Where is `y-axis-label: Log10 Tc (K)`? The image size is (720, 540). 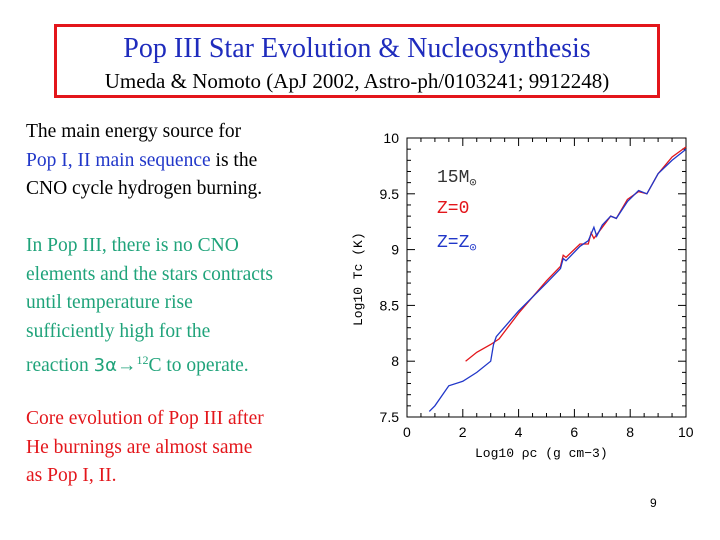 y-axis-label: Log10 Tc (K) is located at coordinates (358, 279).